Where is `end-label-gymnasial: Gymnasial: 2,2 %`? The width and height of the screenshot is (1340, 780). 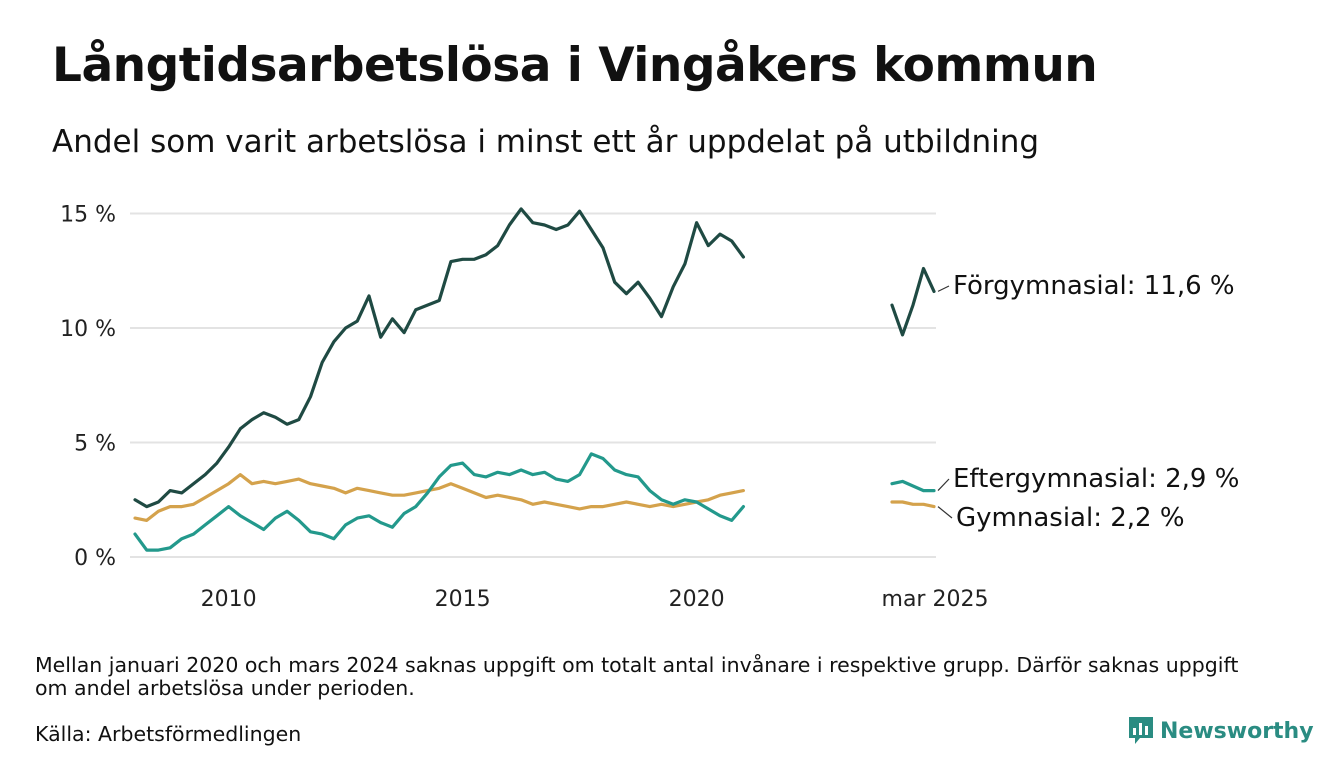
end-label-gymnasial: Gymnasial: 2,2 % is located at coordinates (1070, 518).